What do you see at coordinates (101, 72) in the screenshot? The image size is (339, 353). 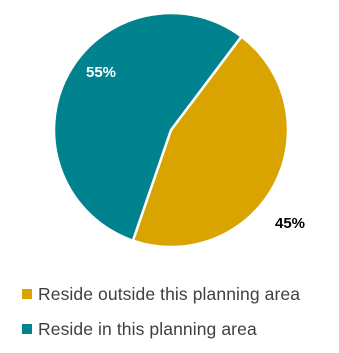 I see `pie-data-label-1: 55%` at bounding box center [101, 72].